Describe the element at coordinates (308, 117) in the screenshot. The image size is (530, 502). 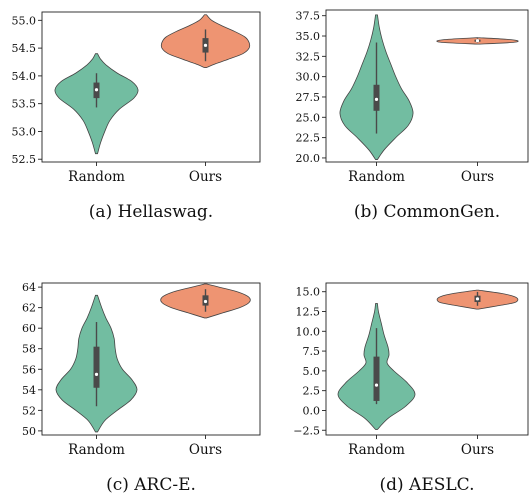
I see `y-tick-label: 25.0` at that location.